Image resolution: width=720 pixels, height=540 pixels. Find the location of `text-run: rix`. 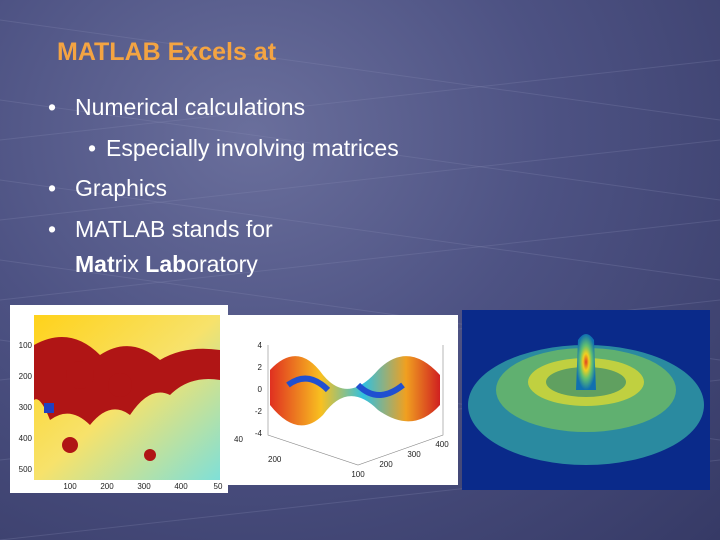

text-run: rix is located at coordinates (130, 264).